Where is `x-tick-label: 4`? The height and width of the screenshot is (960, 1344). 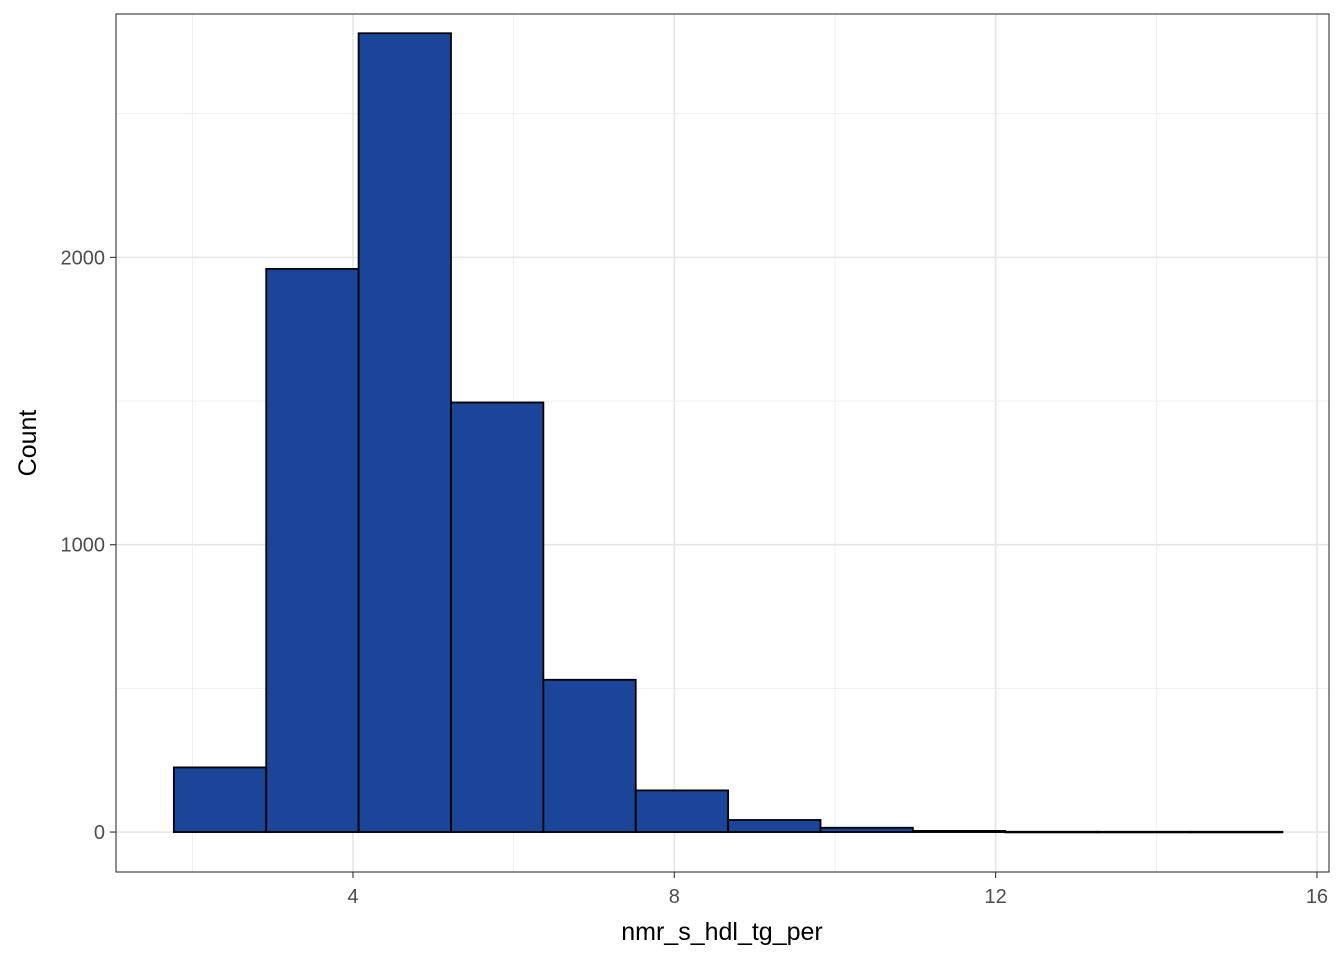 x-tick-label: 4 is located at coordinates (352, 897).